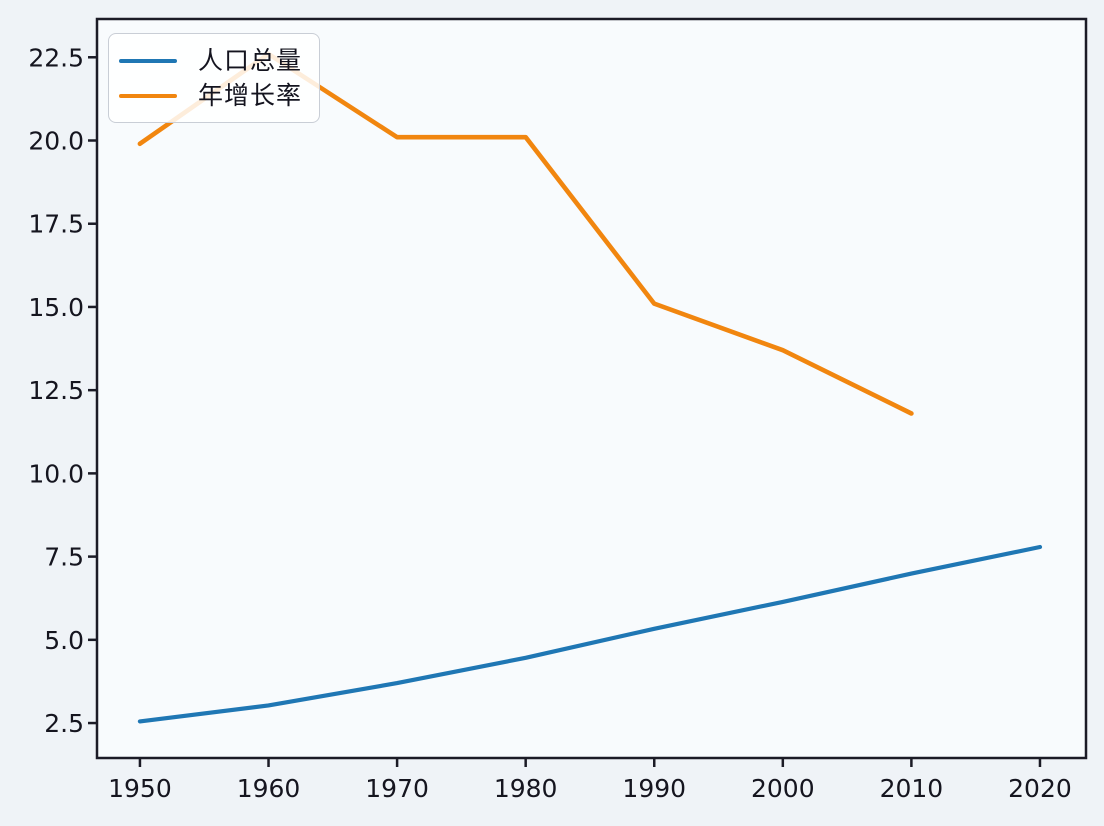  What do you see at coordinates (56, 224) in the screenshot?
I see `y-tick-label: 17.5` at bounding box center [56, 224].